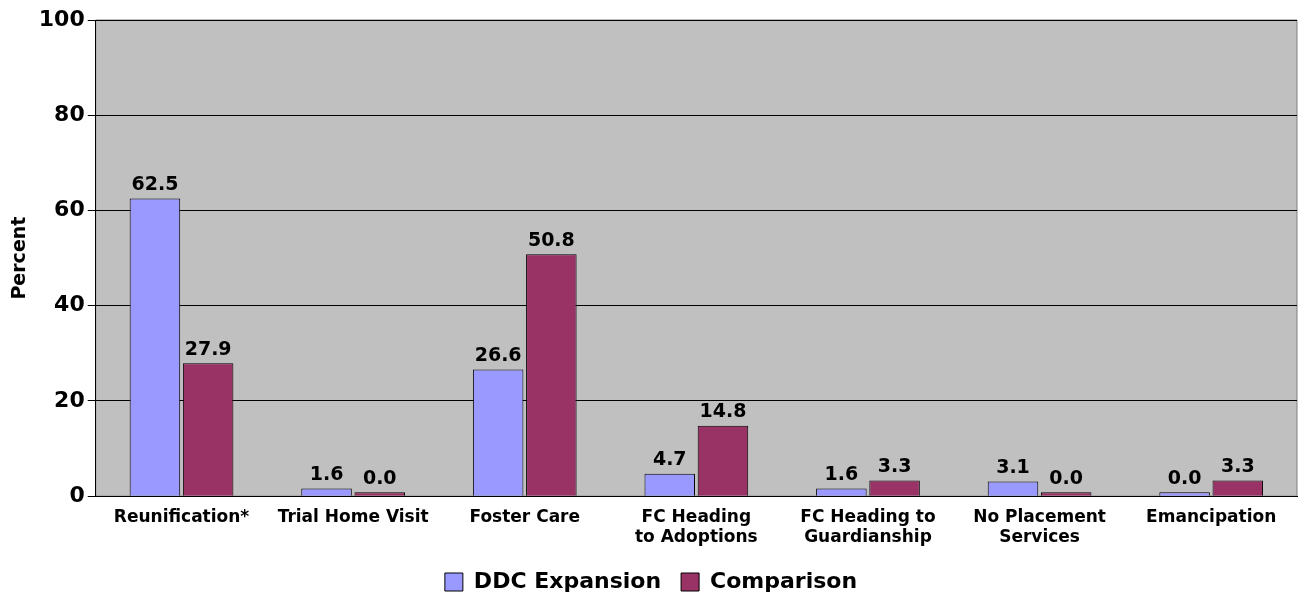  I want to click on y-tick-label: 100, so click(61, 18).